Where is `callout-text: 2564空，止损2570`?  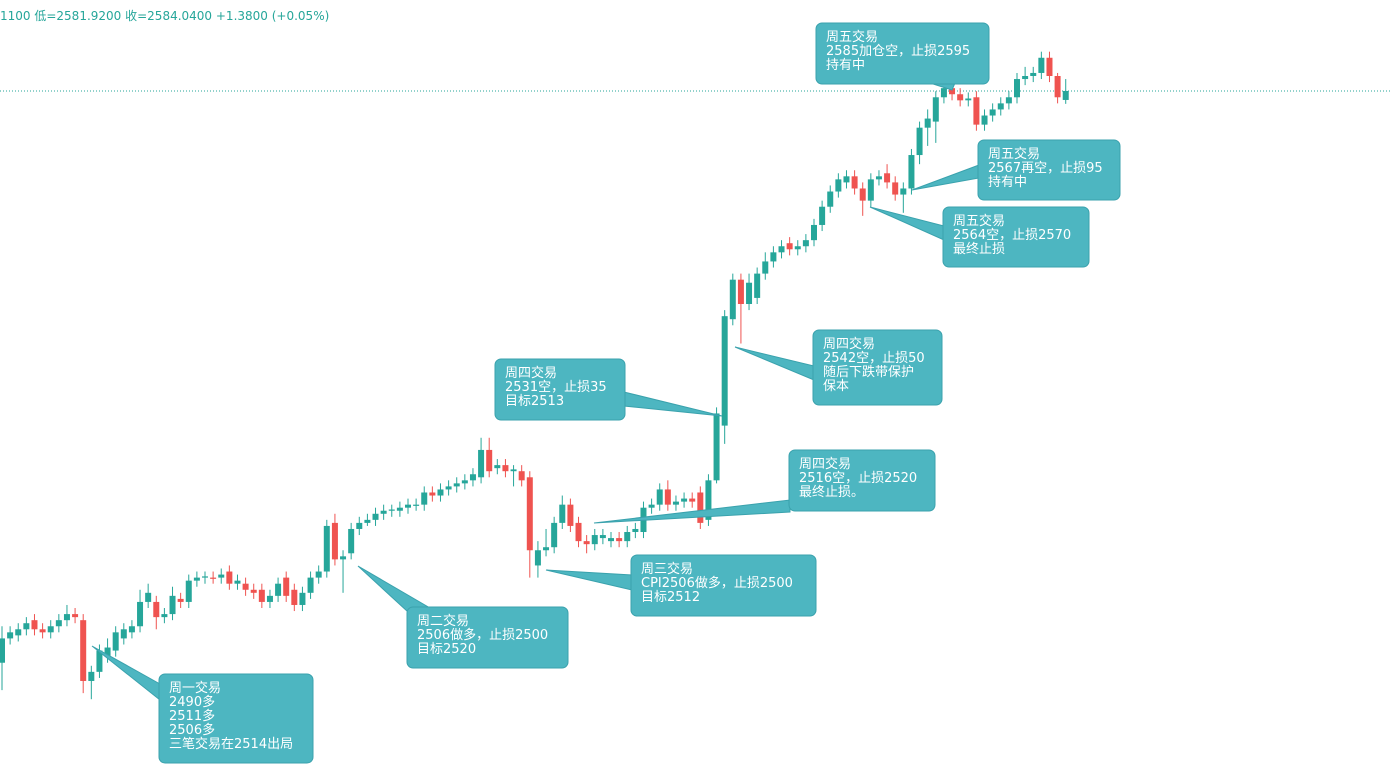 callout-text: 2564空，止损2570 is located at coordinates (1012, 235).